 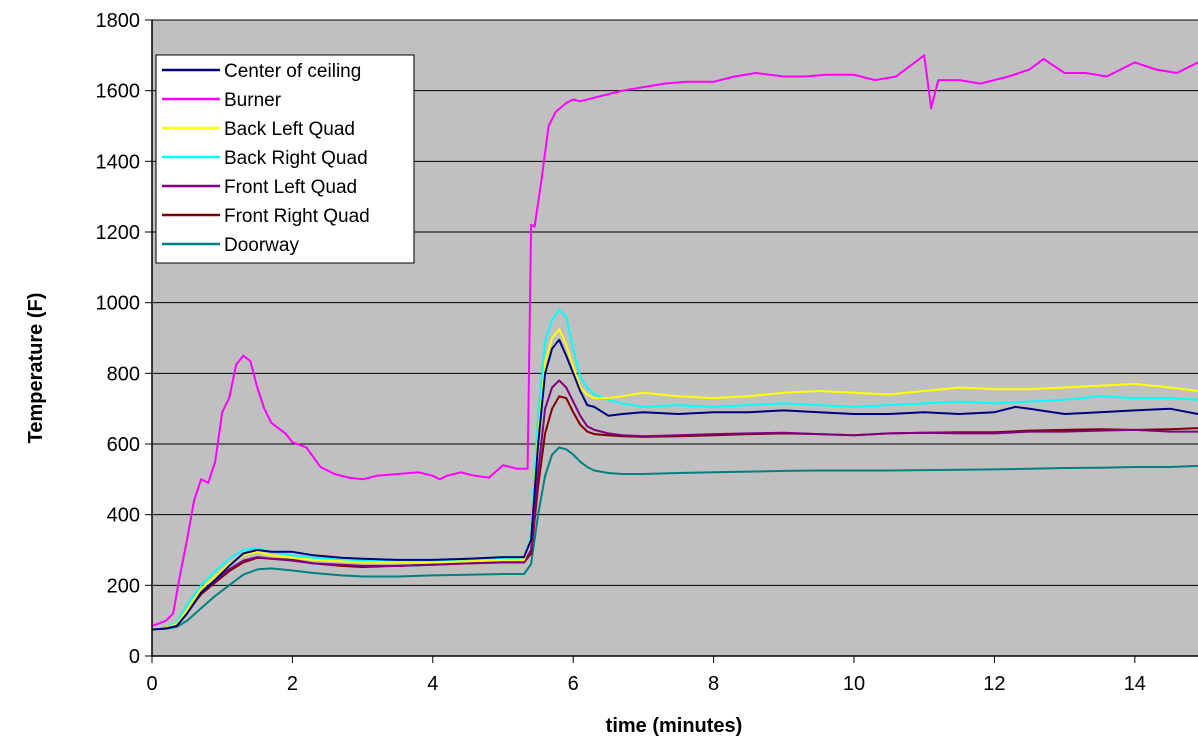 I want to click on x-axis-title: time (minutes), so click(x=674, y=726).